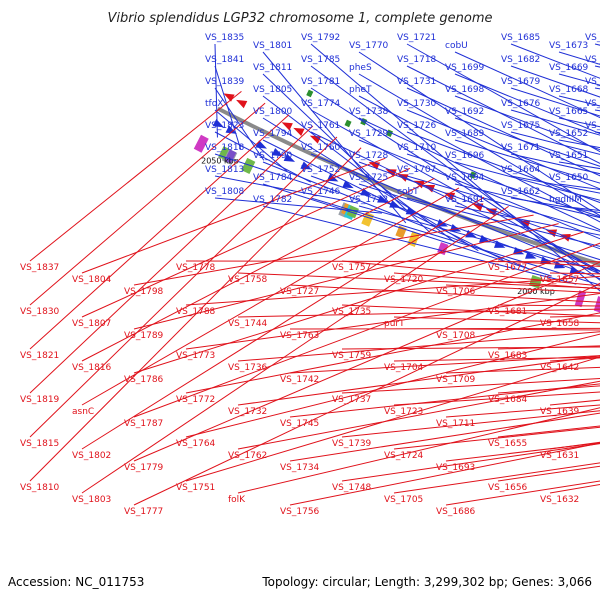 This screenshot has height=600, width=600. I want to click on gene-label: asnC, so click(83, 412).